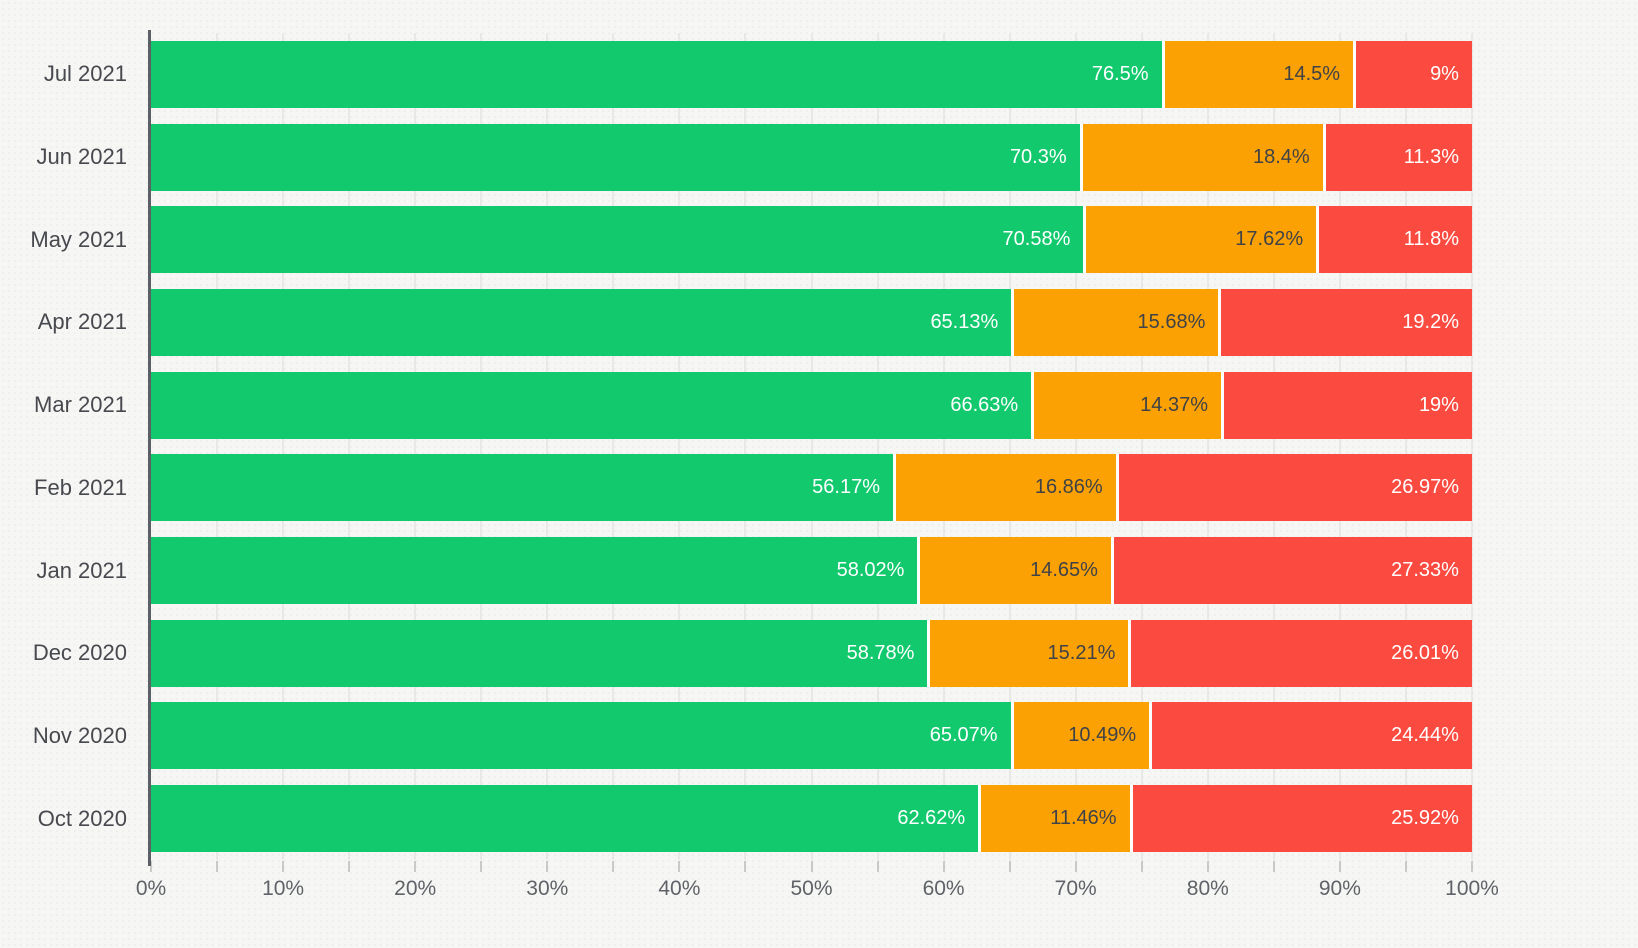 This screenshot has height=948, width=1638. I want to click on bar-segment-red: 26.97%, so click(1293, 488).